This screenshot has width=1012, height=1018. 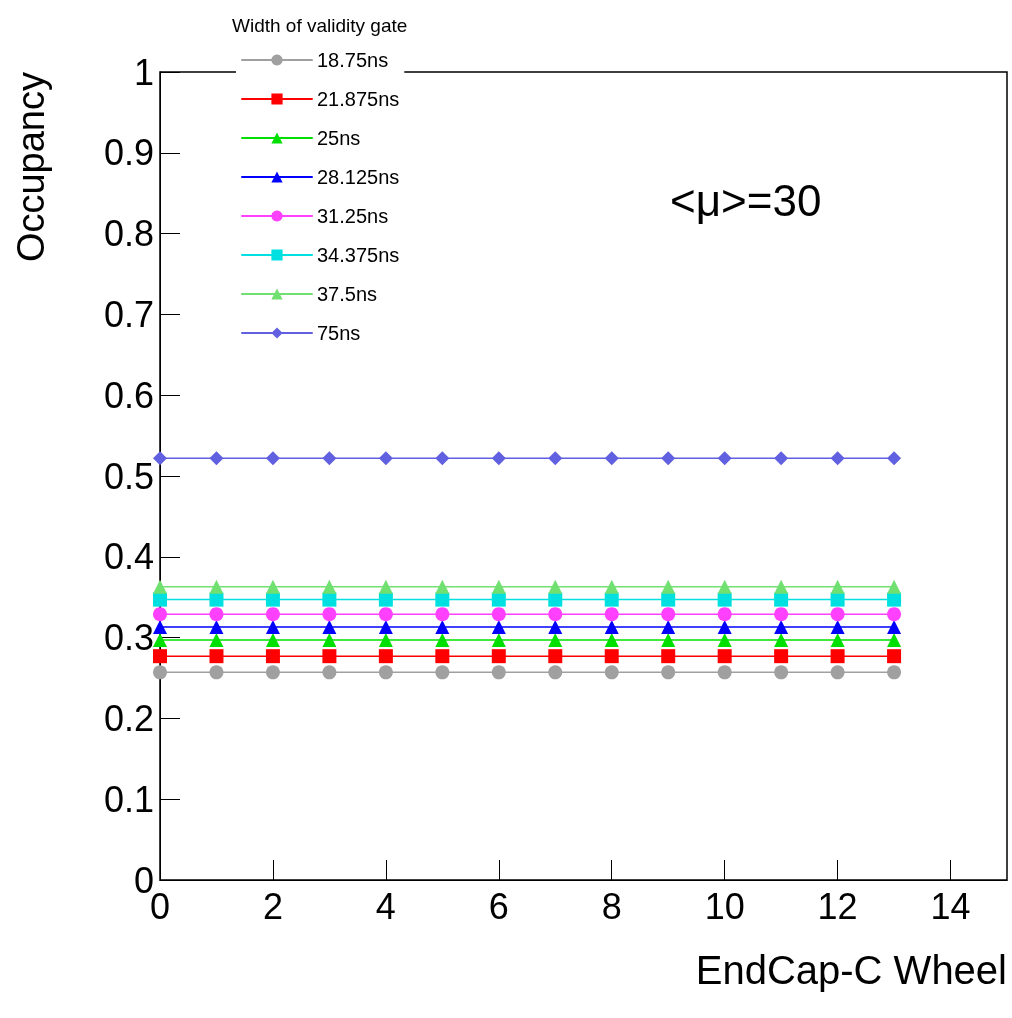 I want to click on y-tick-label: 0.9, so click(x=128, y=153).